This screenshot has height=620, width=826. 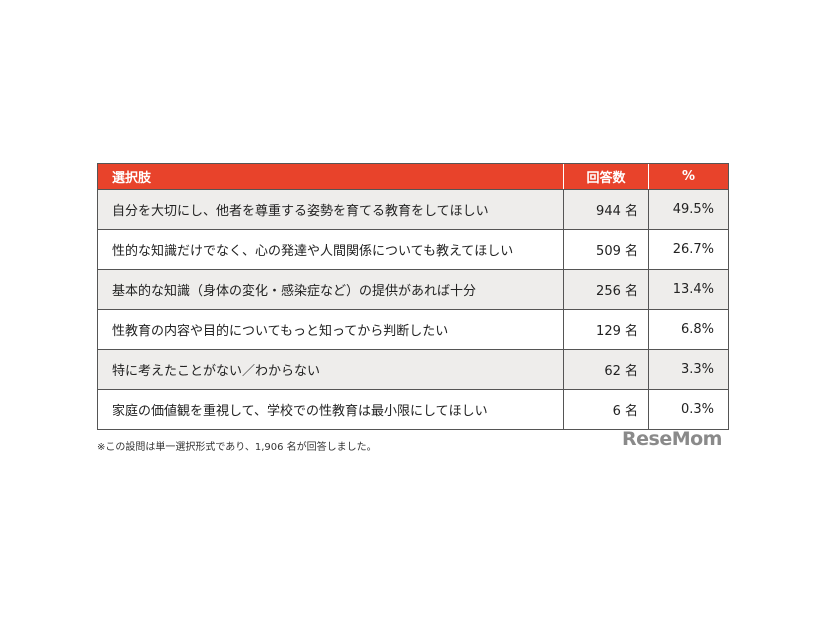 I want to click on header-cell: 選択肢, so click(x=331, y=176).